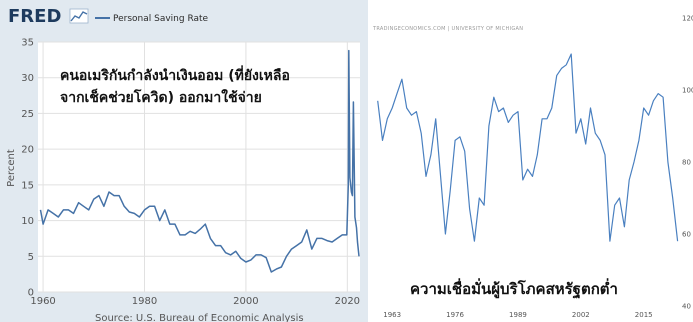  Describe the element at coordinates (42, 301) in the screenshot. I see `x-tick-label: 1960` at that location.